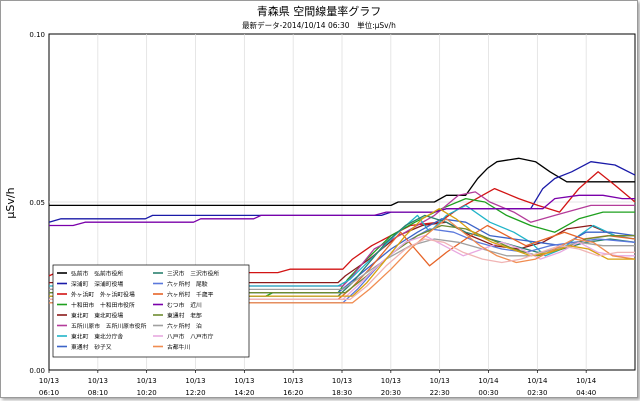 The image size is (640, 401). What do you see at coordinates (195, 393) in the screenshot?
I see `x-tick-time: 12:20` at bounding box center [195, 393].